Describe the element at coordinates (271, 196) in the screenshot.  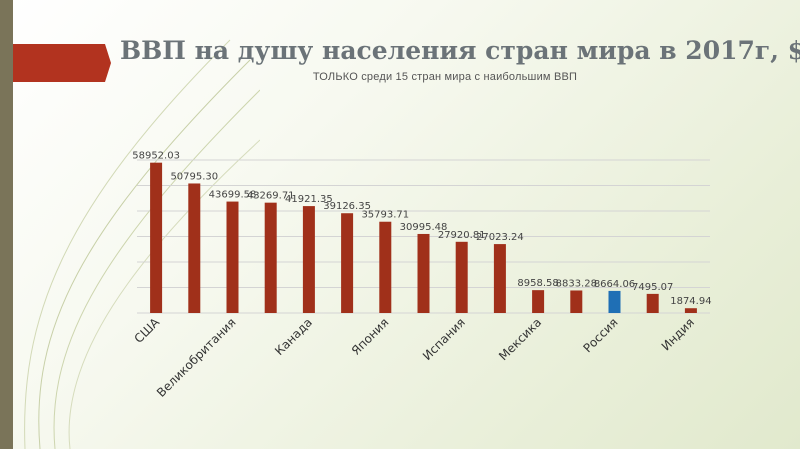
I see `data-label: 43269.71` at that location.